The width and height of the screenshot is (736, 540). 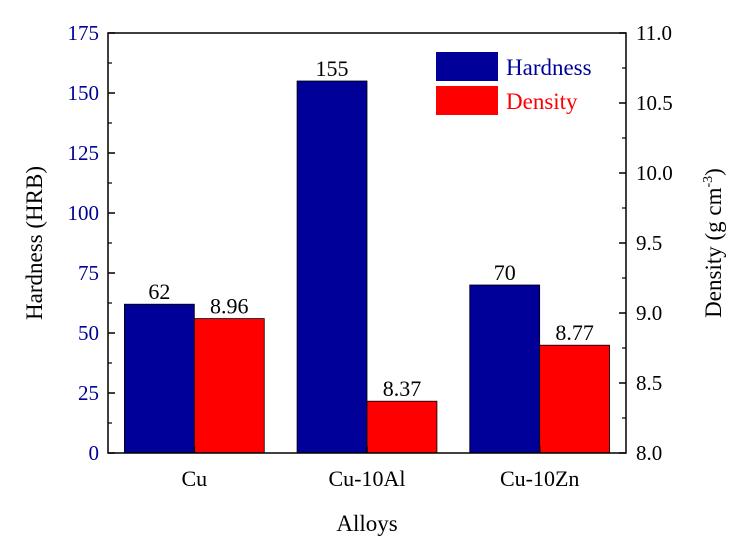 I want to click on right-tick-label: 9.5, so click(x=649, y=243).